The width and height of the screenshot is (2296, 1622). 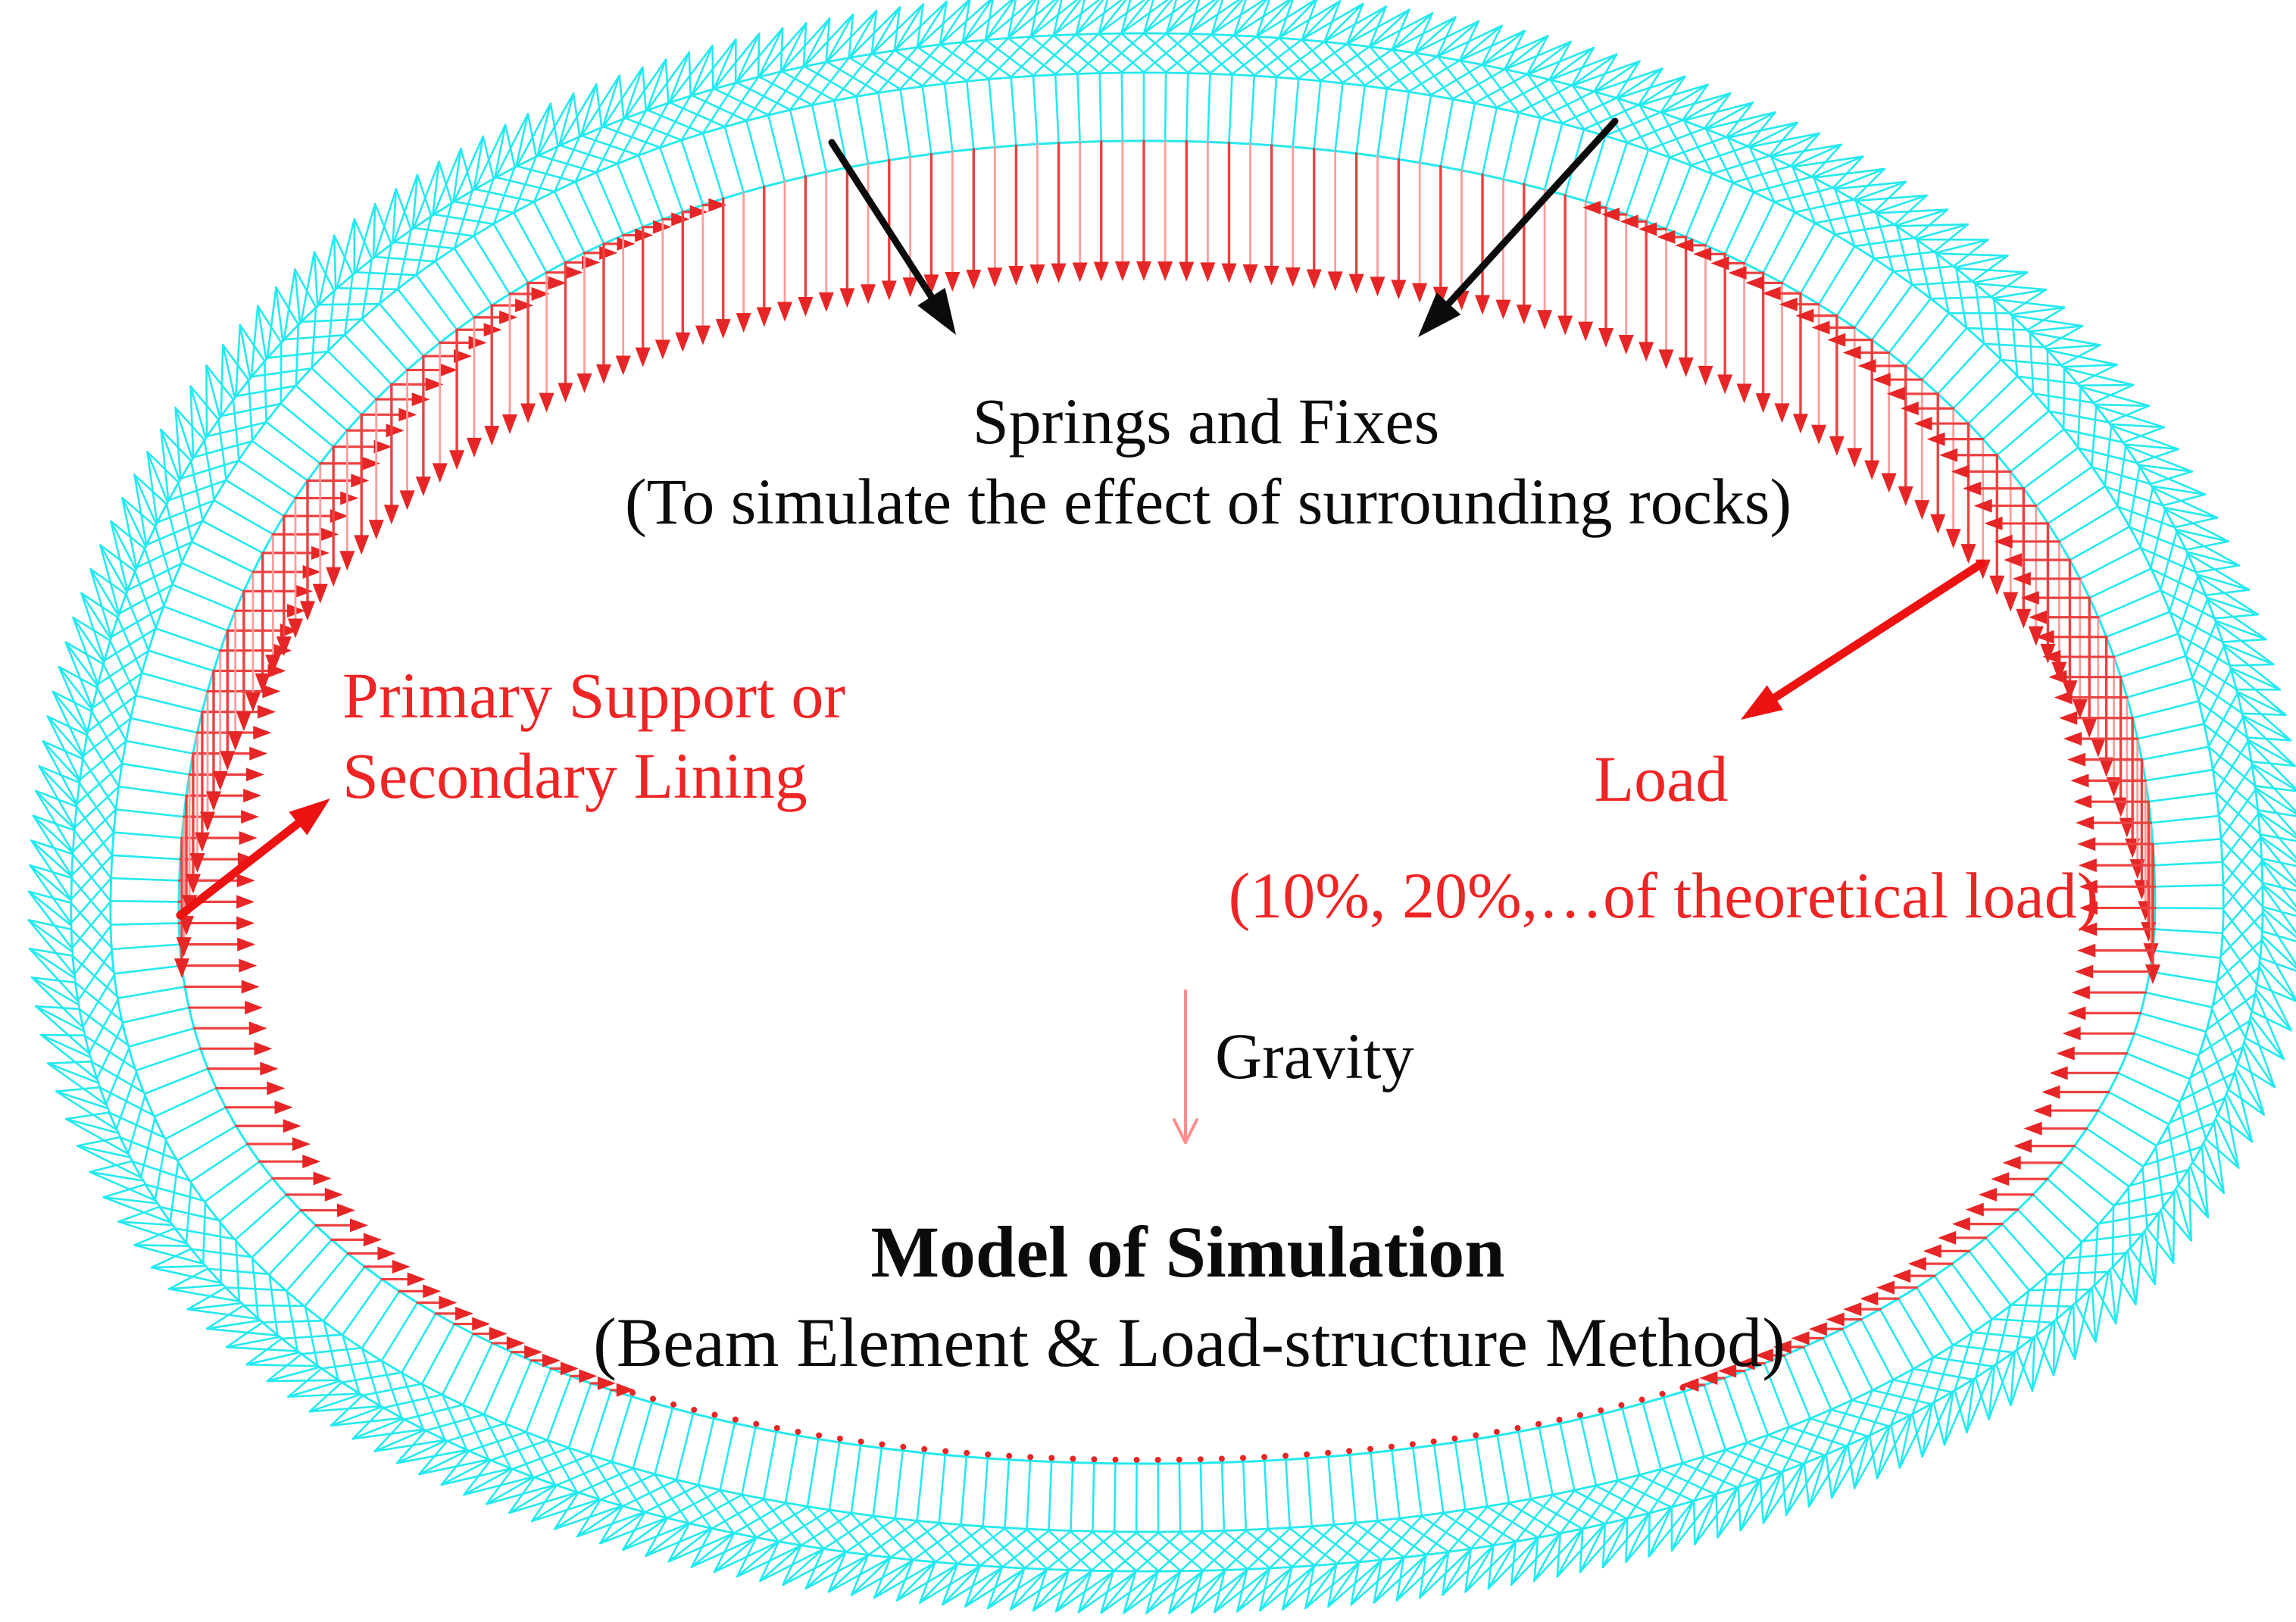 I want to click on primary-support-label: Primary Support or, so click(x=594, y=695).